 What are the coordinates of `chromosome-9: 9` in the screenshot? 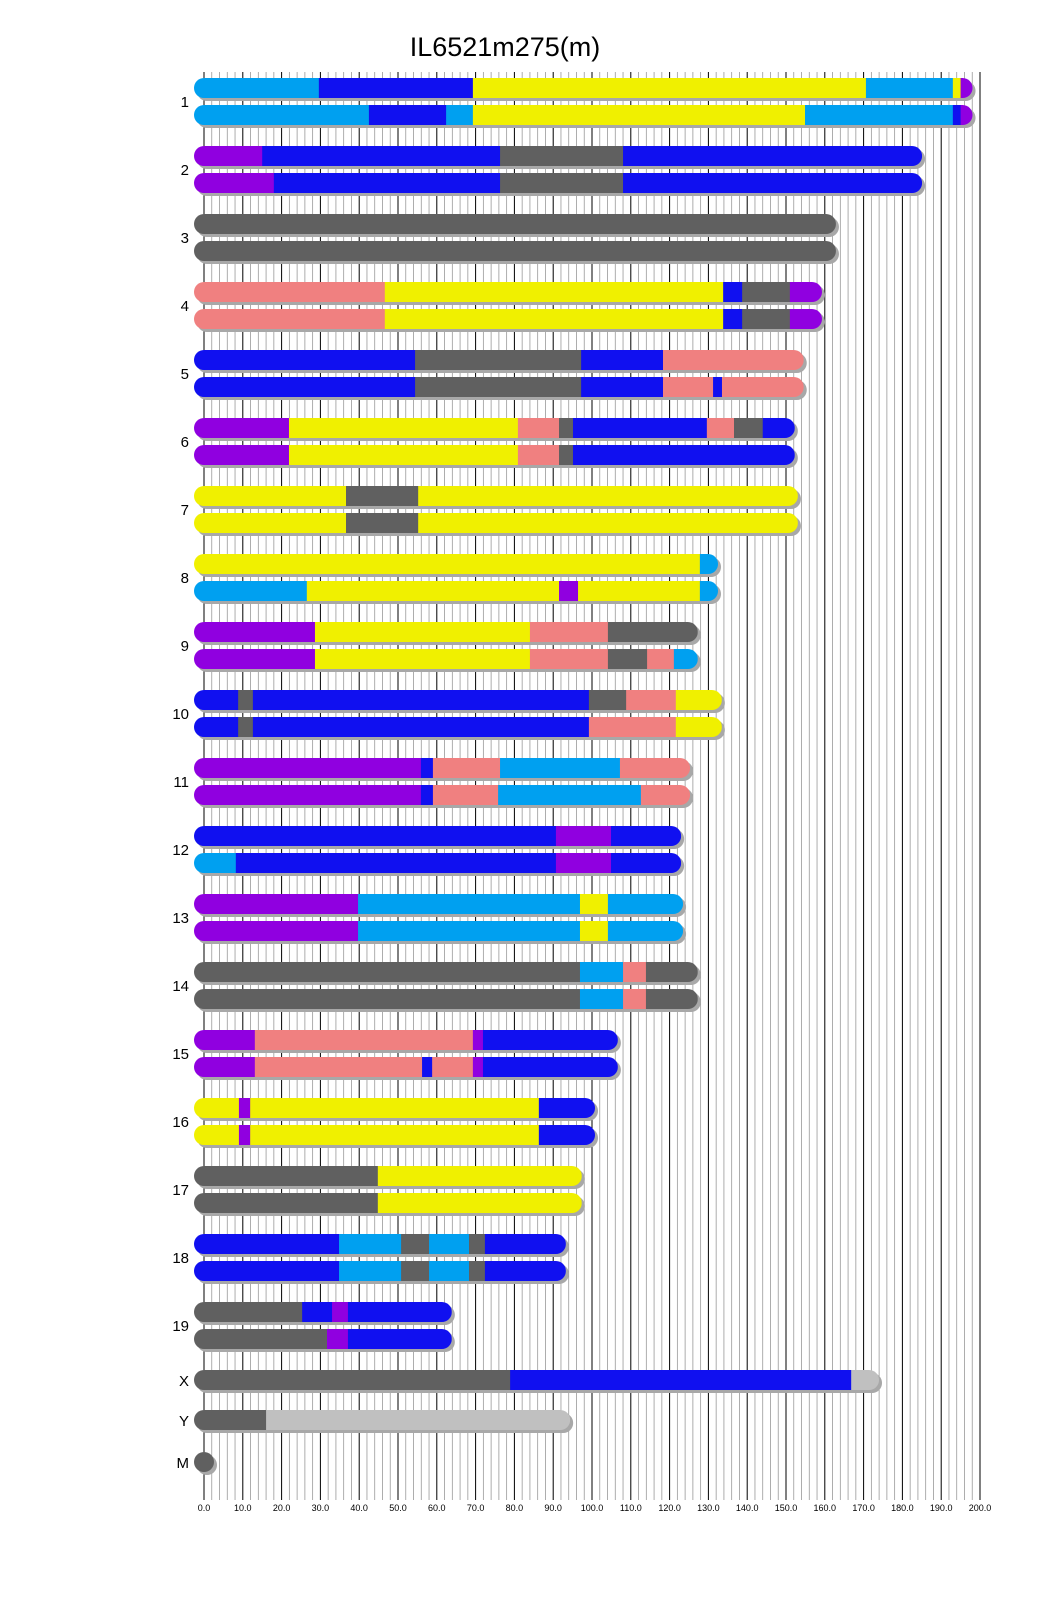 It's located at (441, 647).